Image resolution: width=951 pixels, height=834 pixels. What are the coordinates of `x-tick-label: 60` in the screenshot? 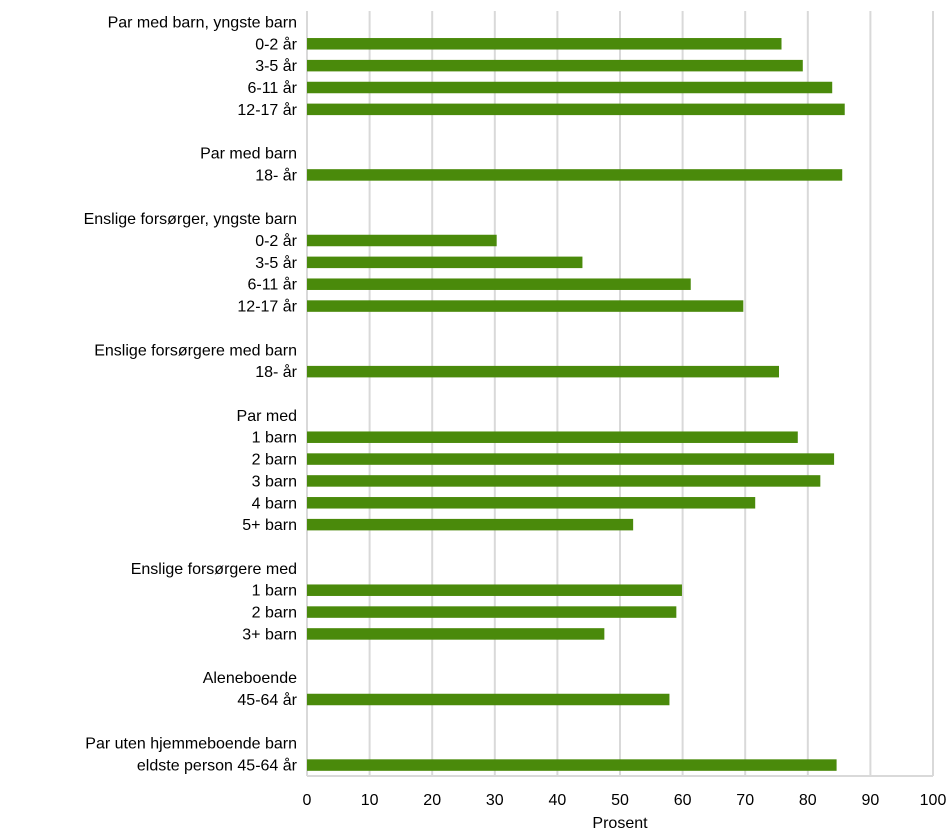 It's located at (683, 800).